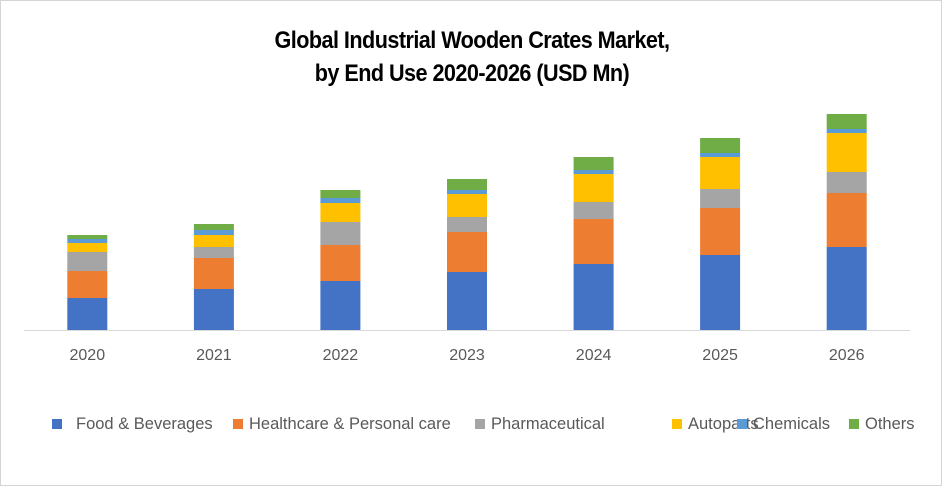  I want to click on bar-segment-chemicals-2021, so click(213, 232).